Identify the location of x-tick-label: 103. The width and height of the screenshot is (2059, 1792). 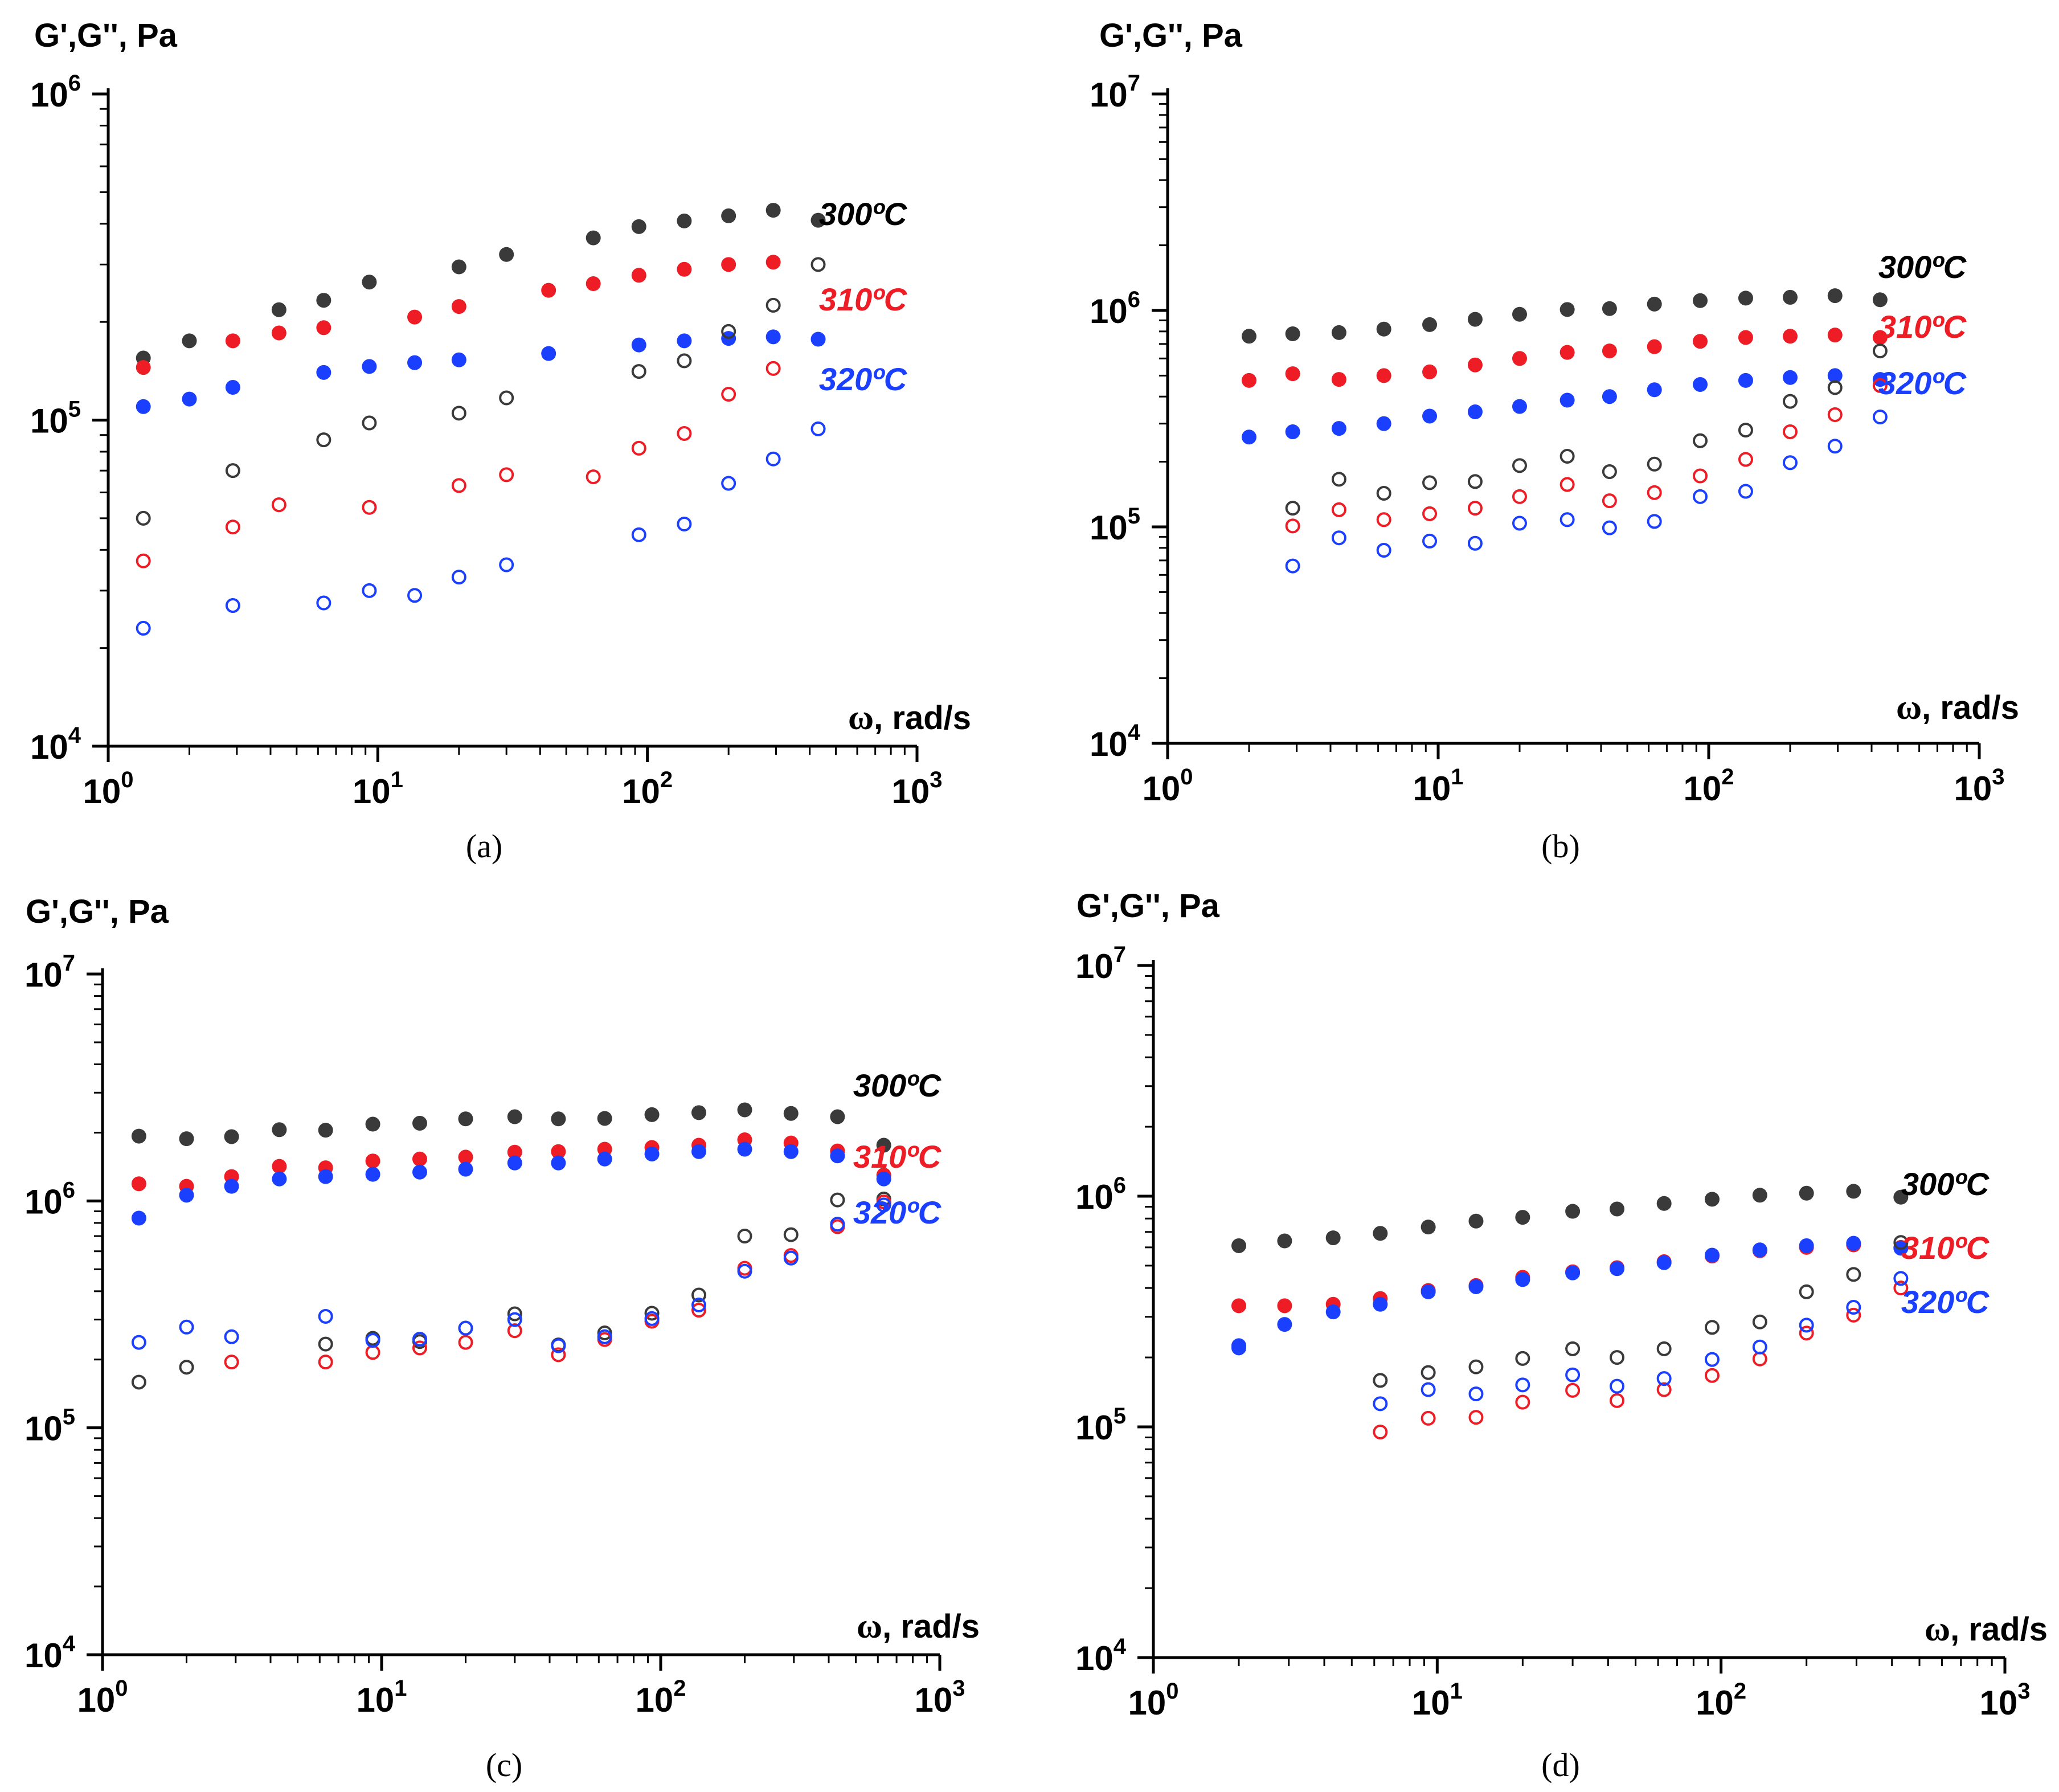
(1979, 786).